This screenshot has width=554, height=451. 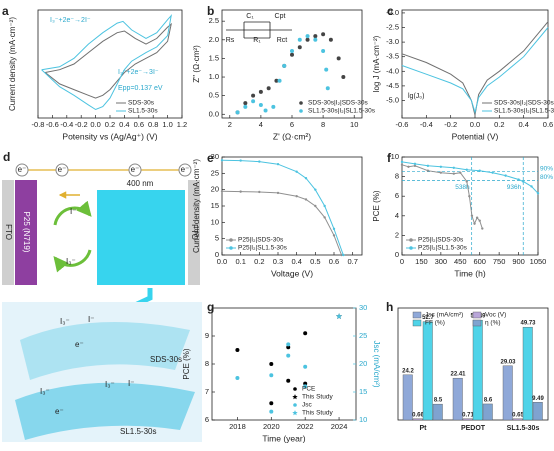 I want to click on fto-right, so click(x=194, y=232).